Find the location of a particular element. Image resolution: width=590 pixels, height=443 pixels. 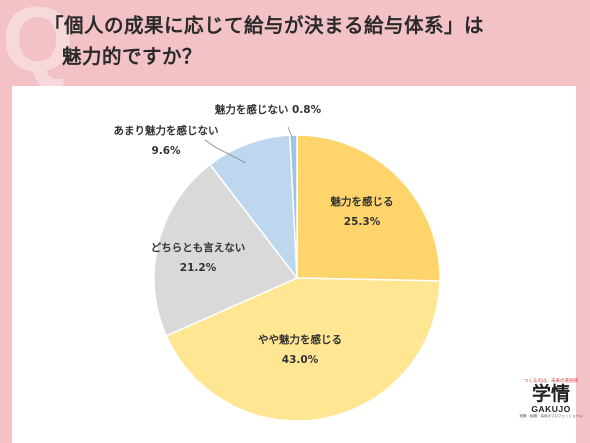

slice-value-4: 9.6% is located at coordinates (166, 151).